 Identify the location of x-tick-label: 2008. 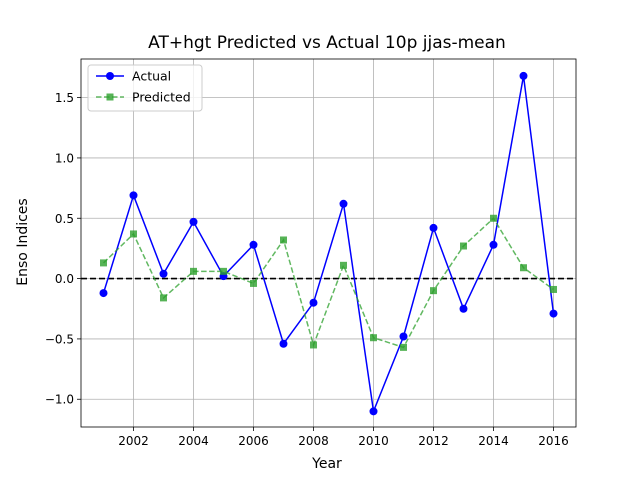
(313, 441).